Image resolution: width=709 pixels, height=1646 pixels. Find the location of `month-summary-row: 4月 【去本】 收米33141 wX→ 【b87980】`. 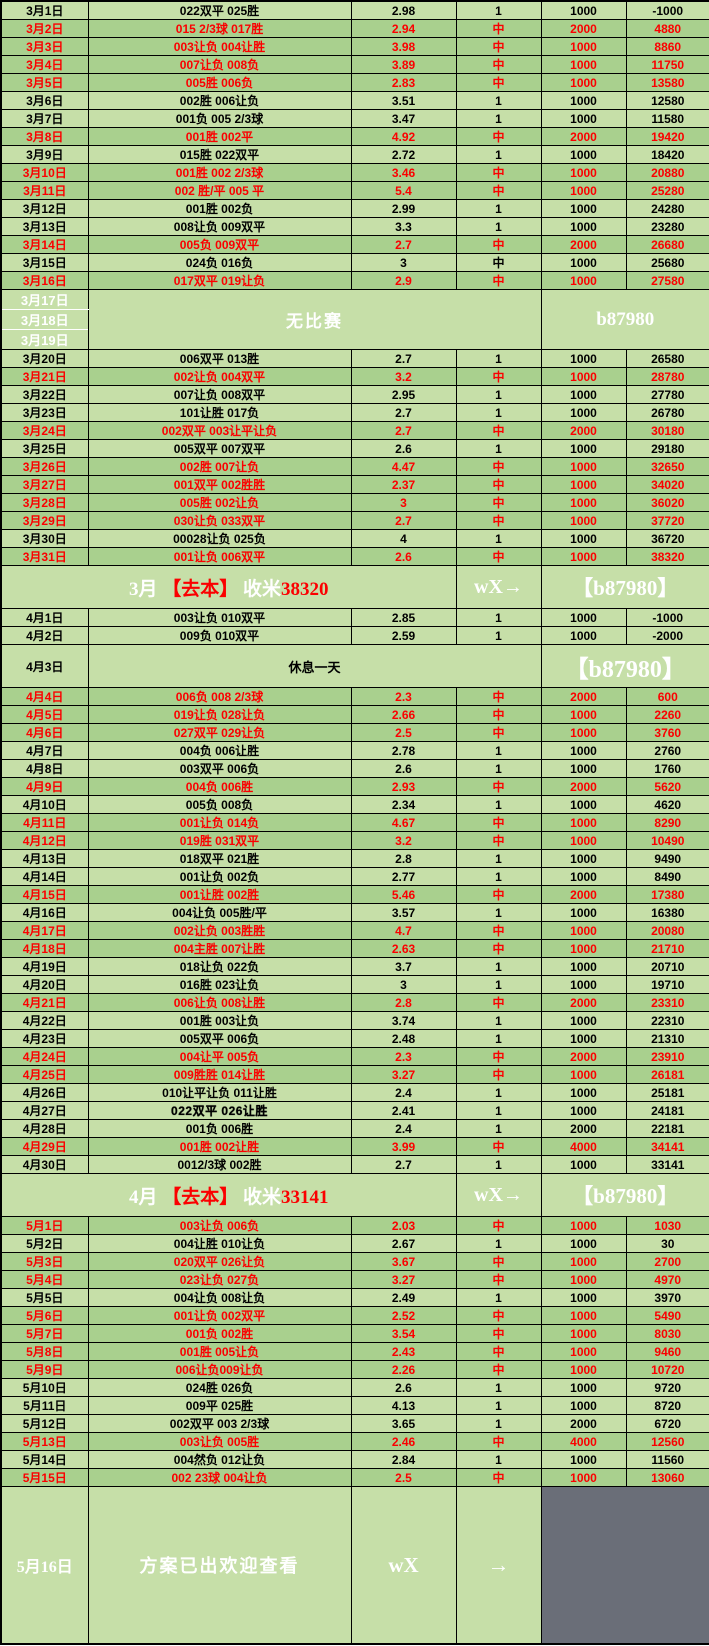

month-summary-row: 4月 【去本】 收米33141 wX→ 【b87980】 is located at coordinates (354, 1195).